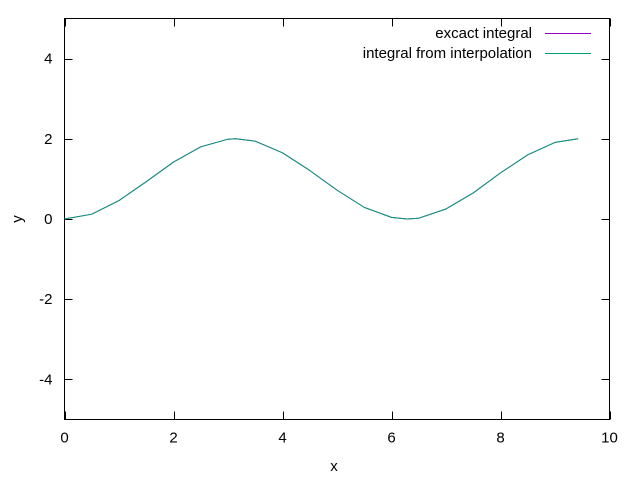  Describe the element at coordinates (48, 219) in the screenshot. I see `y-tick-label: 0` at that location.